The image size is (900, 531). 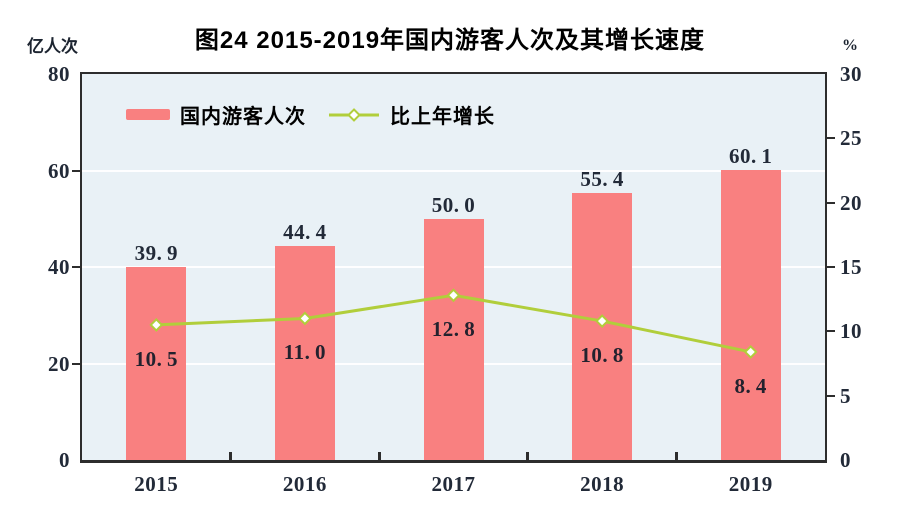 I want to click on x-axis-category-label: 2018, so click(x=602, y=484).